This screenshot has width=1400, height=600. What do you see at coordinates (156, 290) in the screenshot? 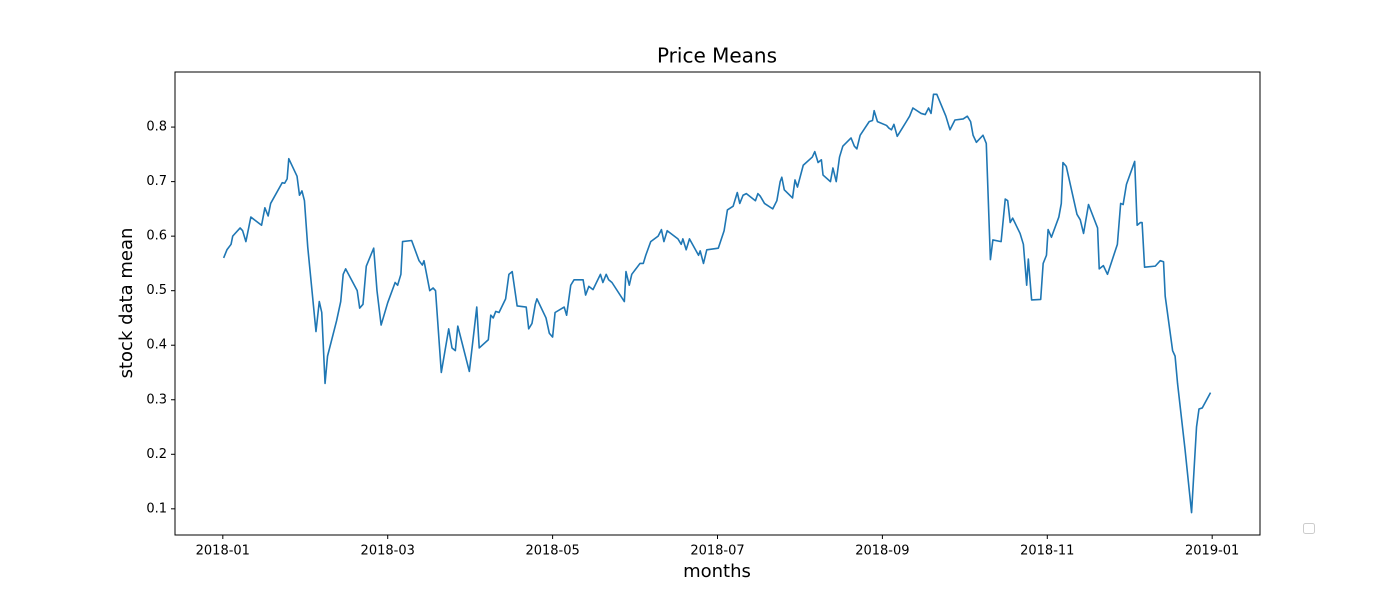
I see `y-tick-label: 0.5` at bounding box center [156, 290].